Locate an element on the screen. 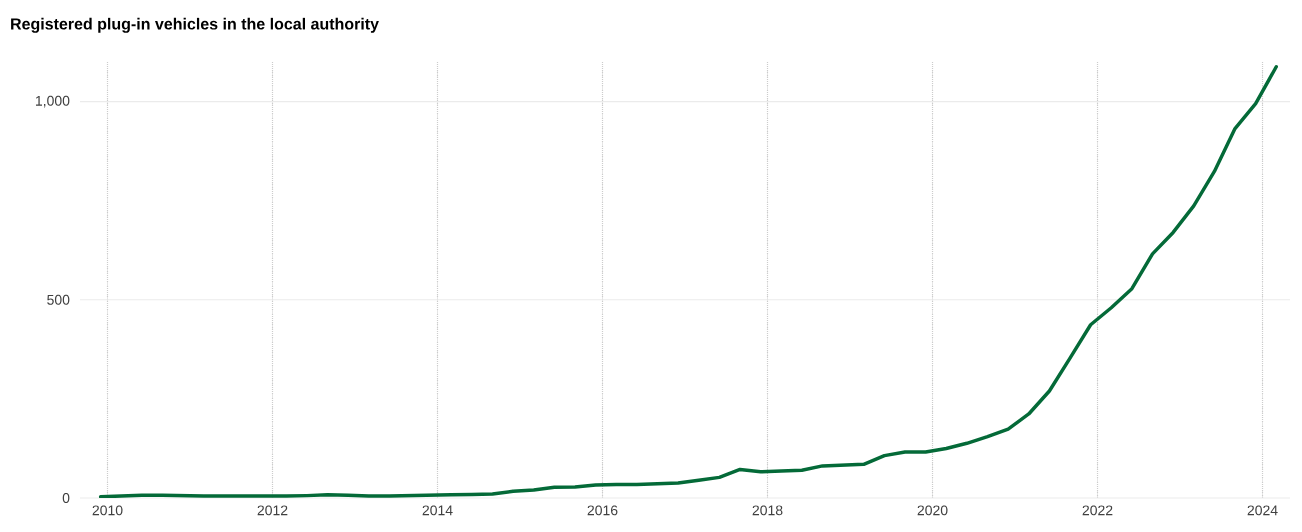 Image resolution: width=1302 pixels, height=532 pixels. y-tick-label: 500 is located at coordinates (58, 299).